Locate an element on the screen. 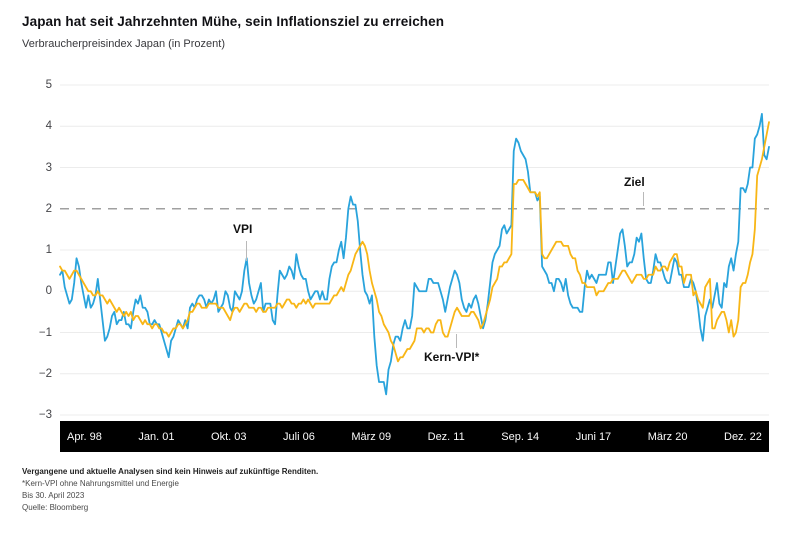  x-axis-tick-label: Juli 06 is located at coordinates (299, 436).